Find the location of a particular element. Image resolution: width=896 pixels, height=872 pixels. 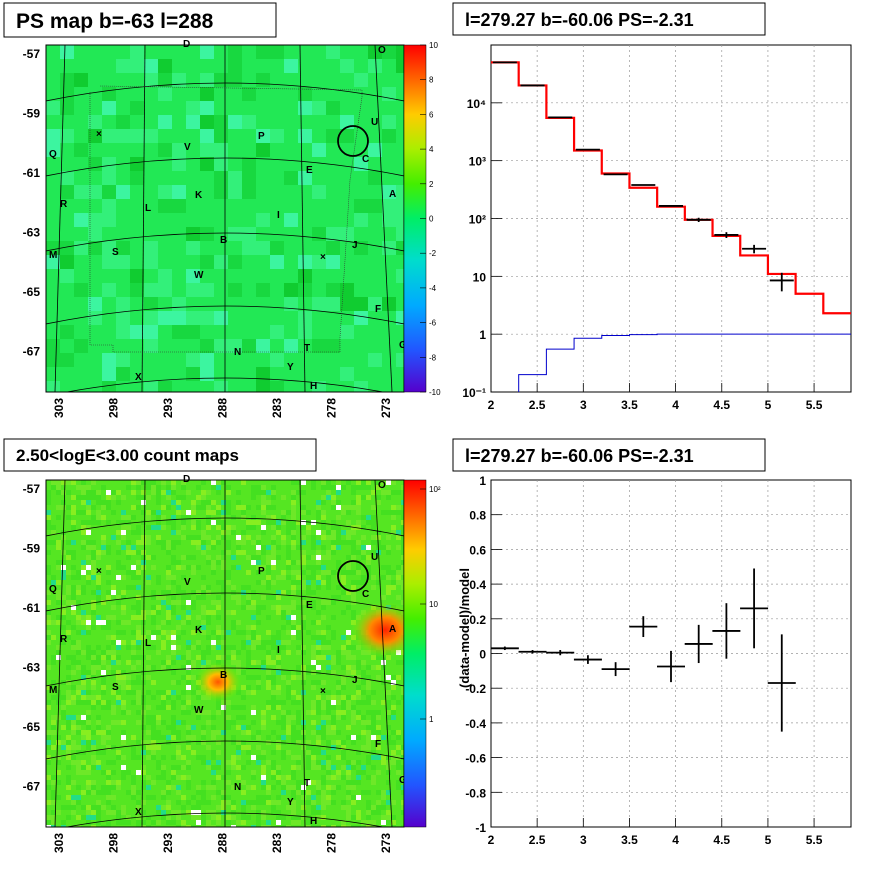

count-map-title: 2.50<logE<3.00 count maps is located at coordinates (127, 455).